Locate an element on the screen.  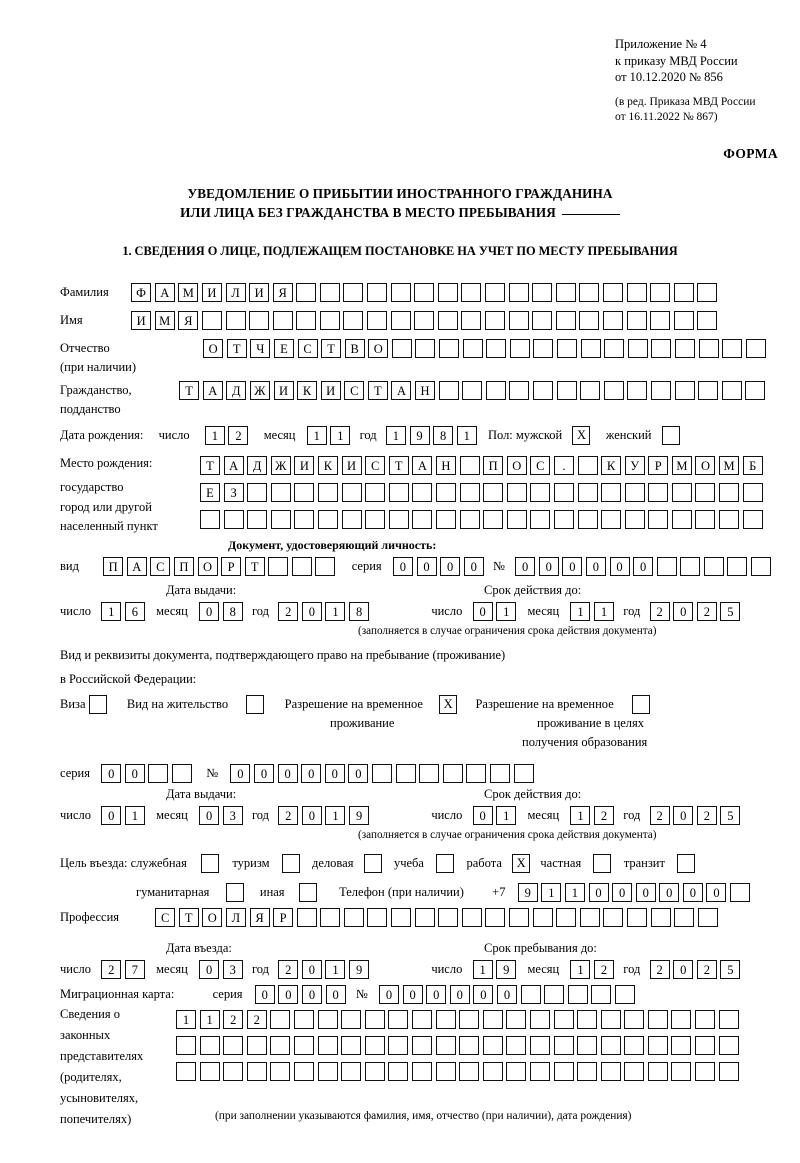
purpose-checkbox-chastnaya is located at coordinates (602, 863).